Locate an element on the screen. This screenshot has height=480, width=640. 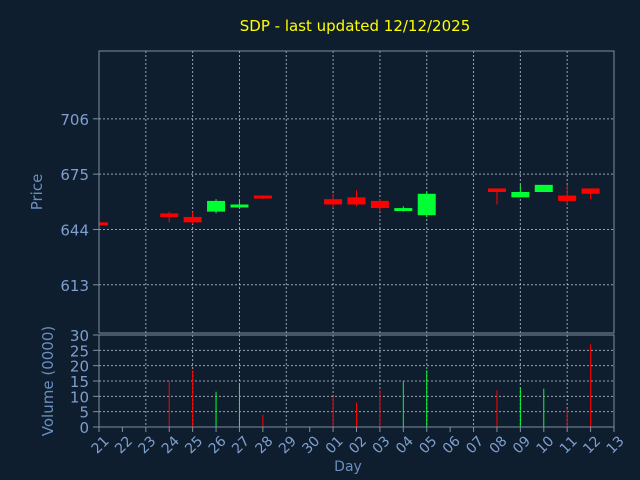
price-axis-ticks: 706 675 644 613 is located at coordinates (79, 203).